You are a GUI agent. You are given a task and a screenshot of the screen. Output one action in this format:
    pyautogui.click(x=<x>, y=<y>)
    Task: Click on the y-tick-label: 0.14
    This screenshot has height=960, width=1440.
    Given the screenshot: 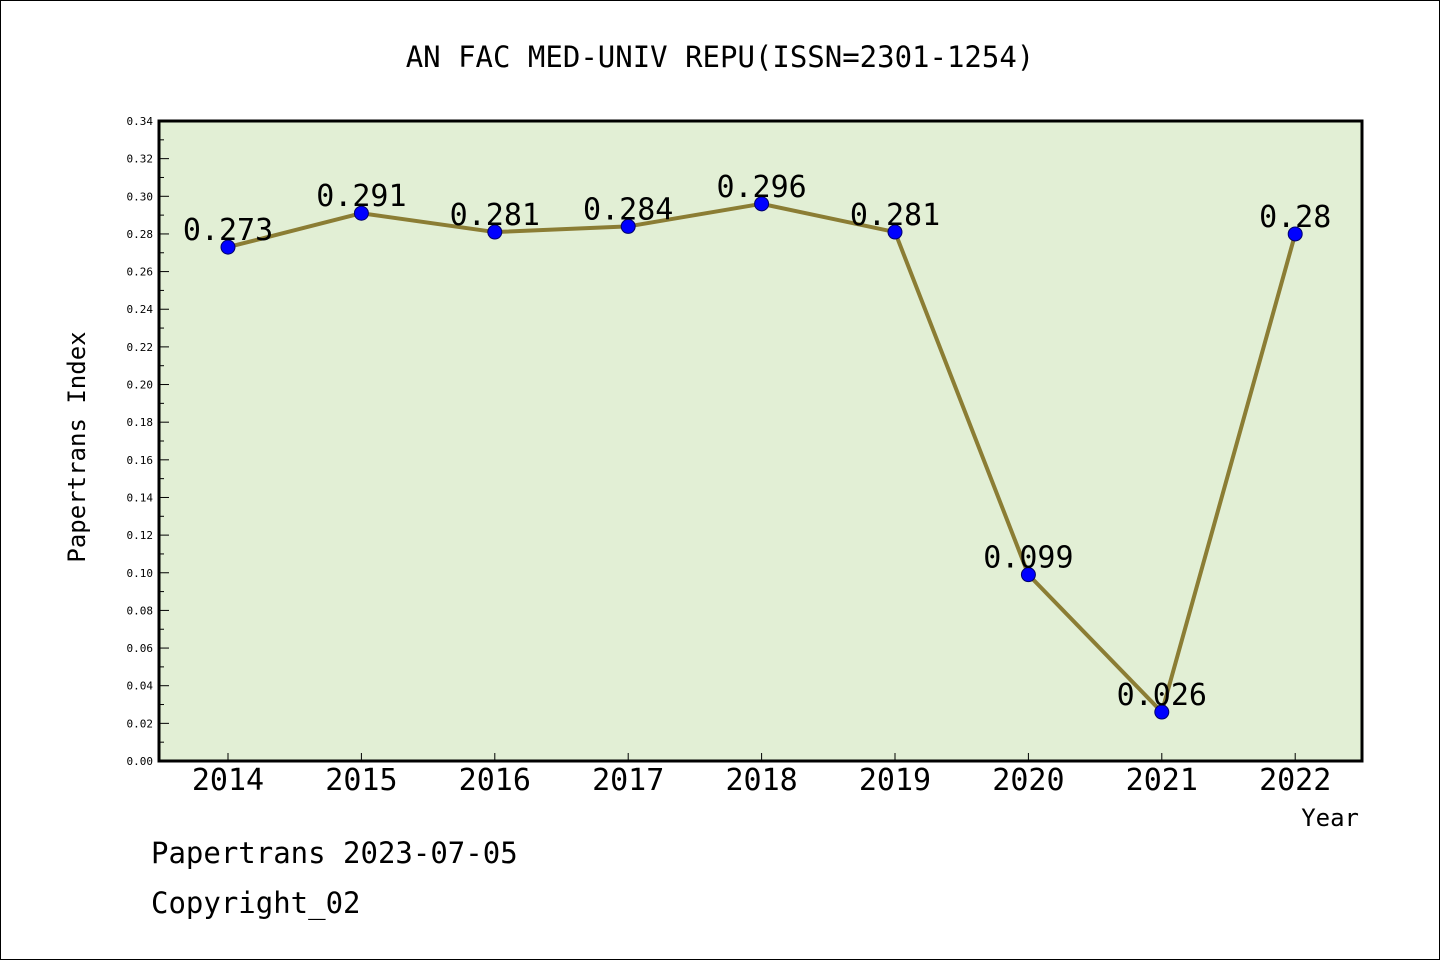 What is the action you would take?
    pyautogui.click(x=140, y=497)
    